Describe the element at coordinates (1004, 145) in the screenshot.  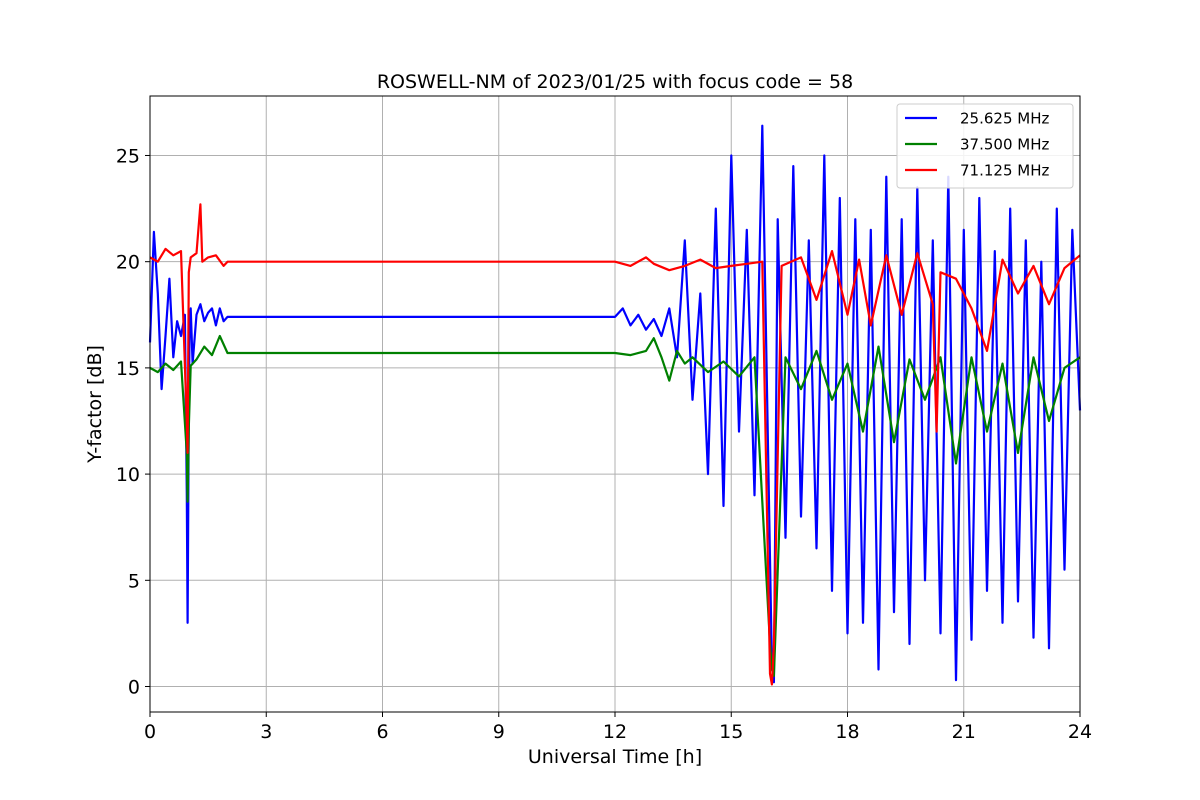
I see `legend-label: 37.500 MHz` at that location.